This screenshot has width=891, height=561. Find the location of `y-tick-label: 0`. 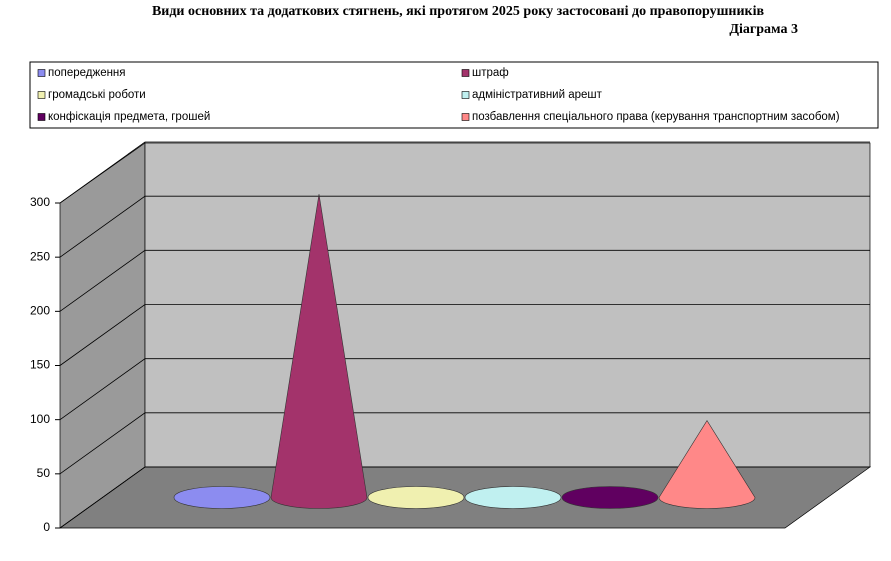

y-tick-label: 0 is located at coordinates (46, 527).